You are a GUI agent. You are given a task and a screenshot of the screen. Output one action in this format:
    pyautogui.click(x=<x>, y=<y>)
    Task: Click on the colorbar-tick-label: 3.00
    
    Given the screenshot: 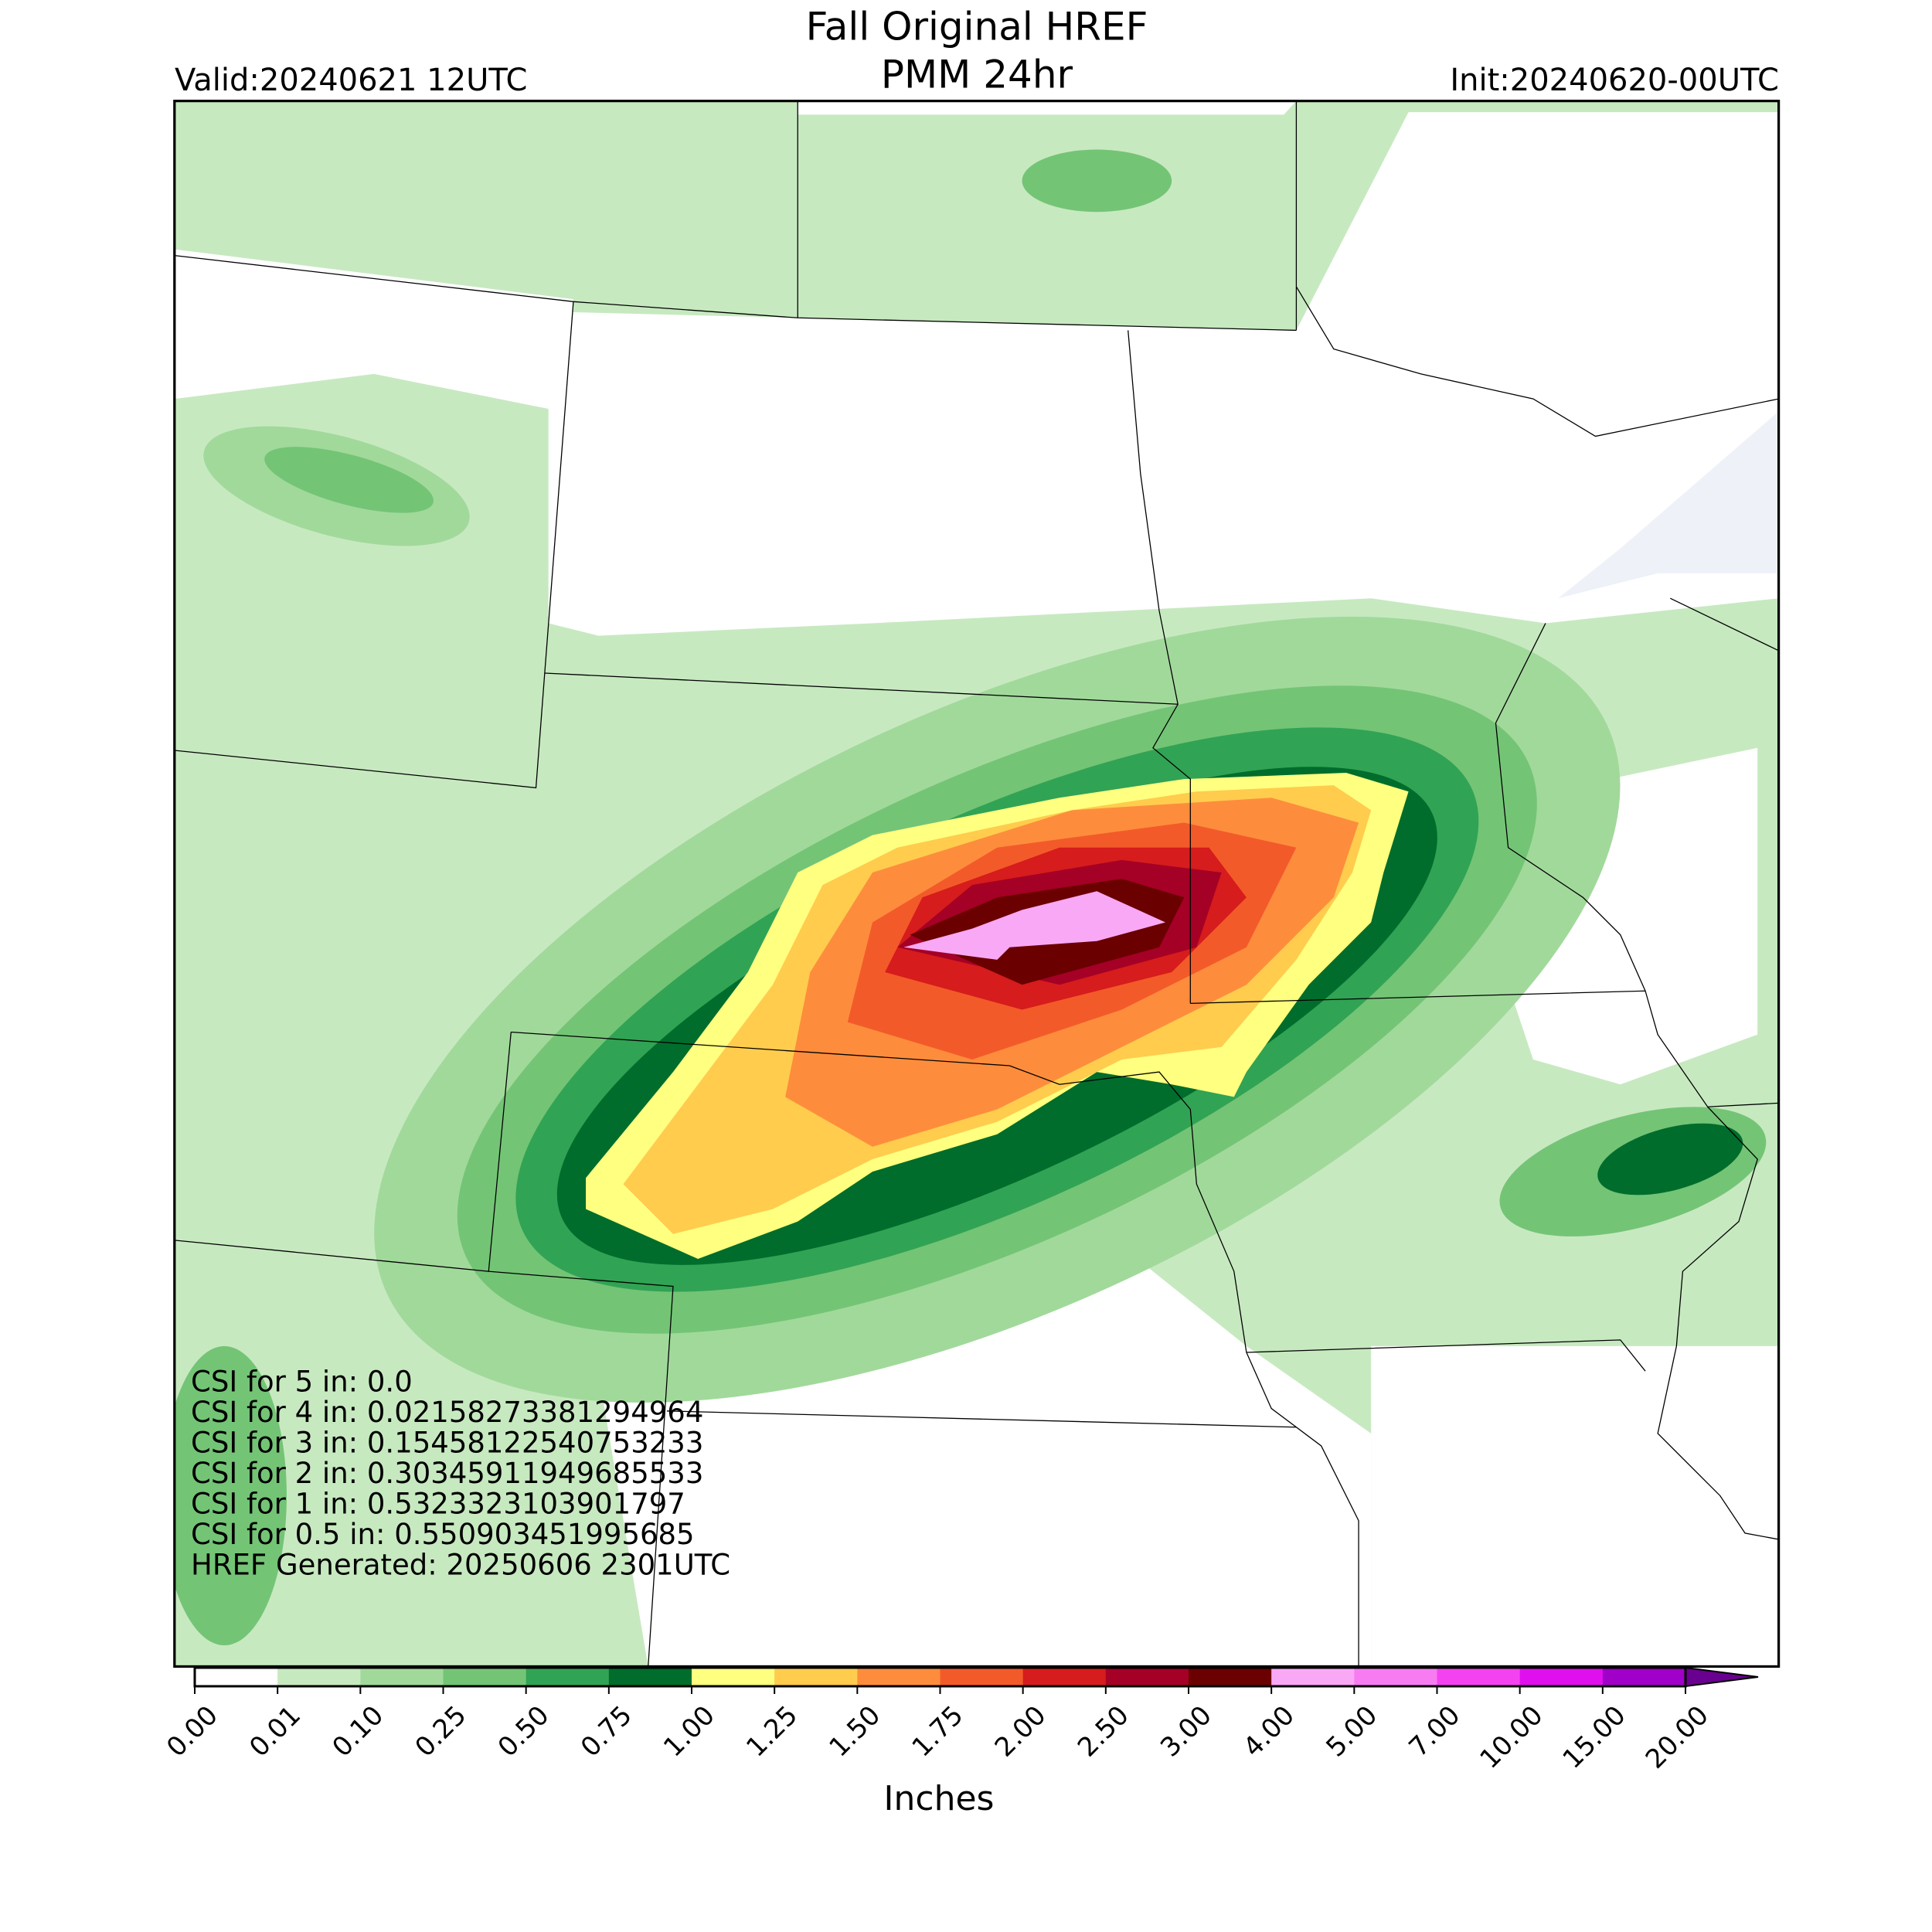 What is the action you would take?
    pyautogui.click(x=1186, y=1732)
    